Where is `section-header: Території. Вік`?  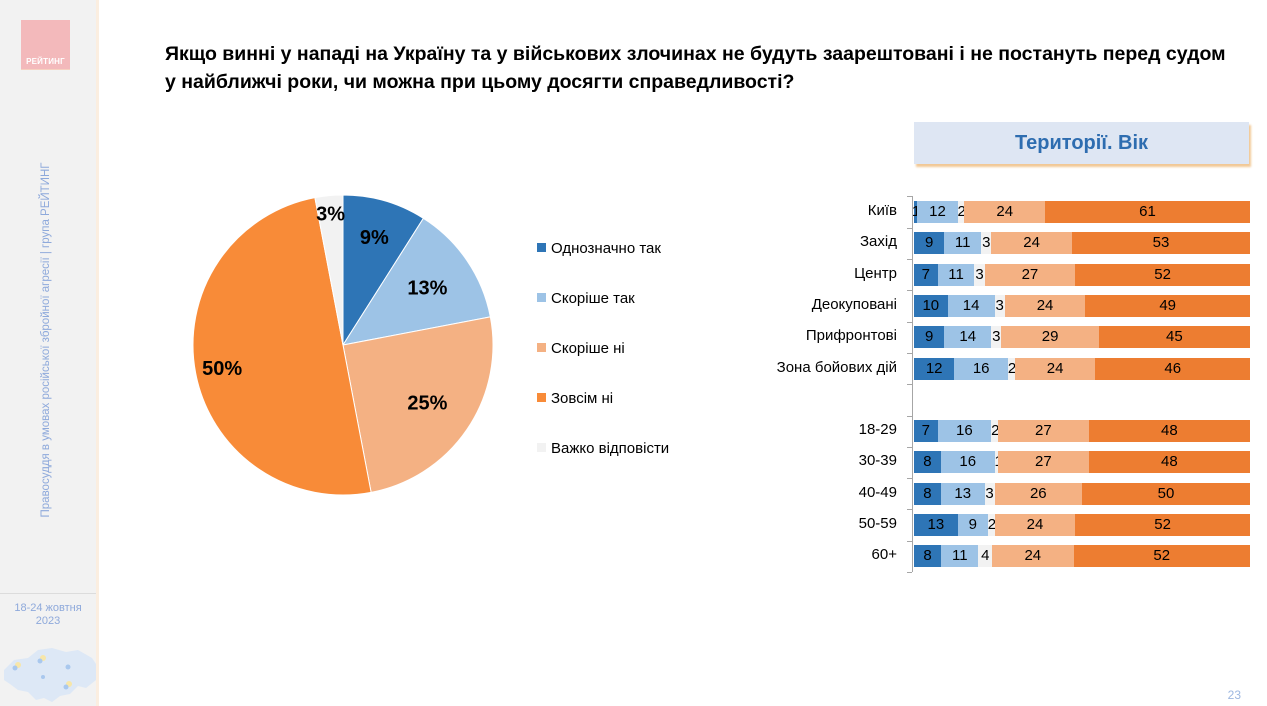 section-header: Території. Вік is located at coordinates (1081, 143).